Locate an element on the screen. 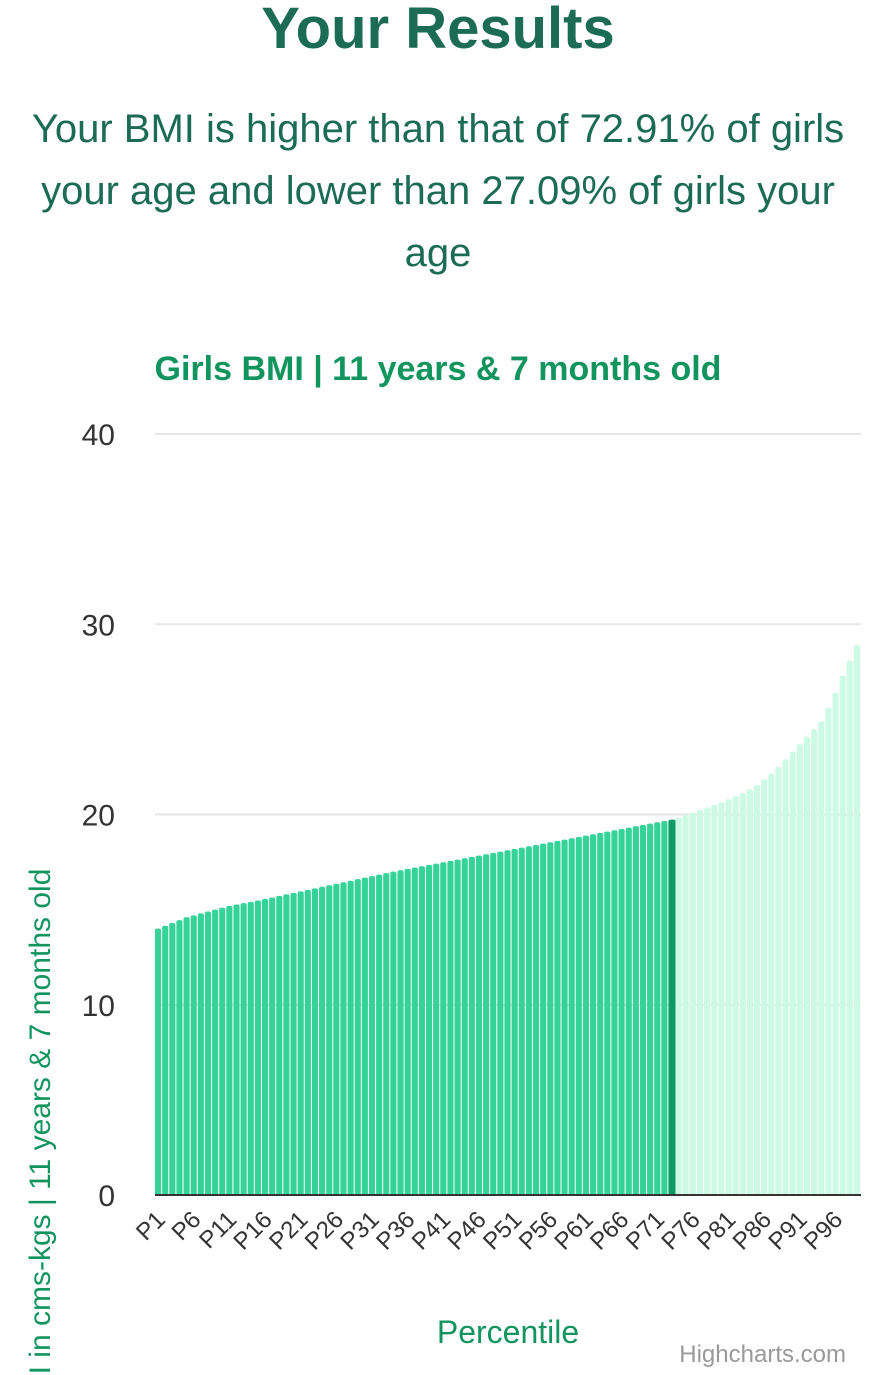 This screenshot has width=876, height=1375. bar-p52 is located at coordinates (521, 1021).